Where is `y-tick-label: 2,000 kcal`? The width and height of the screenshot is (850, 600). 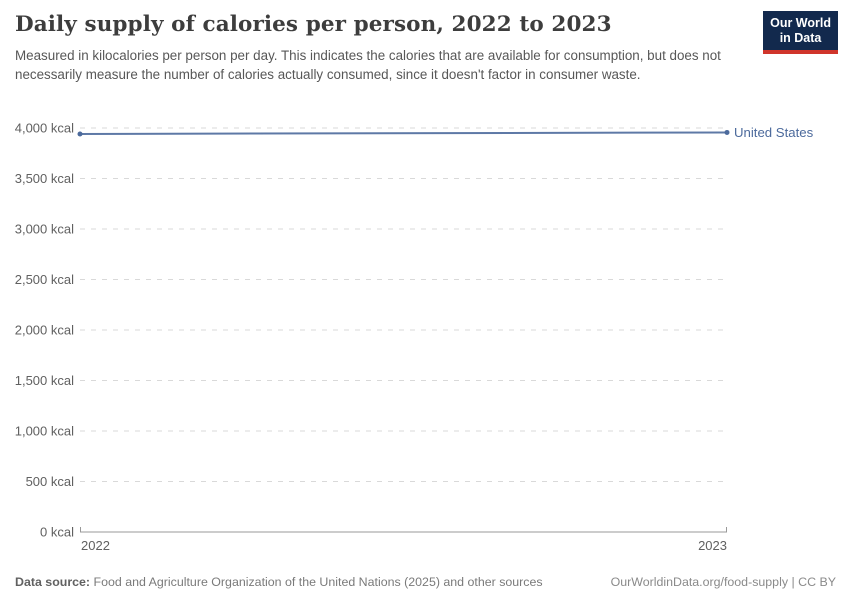 y-tick-label: 2,000 kcal is located at coordinates (44, 330).